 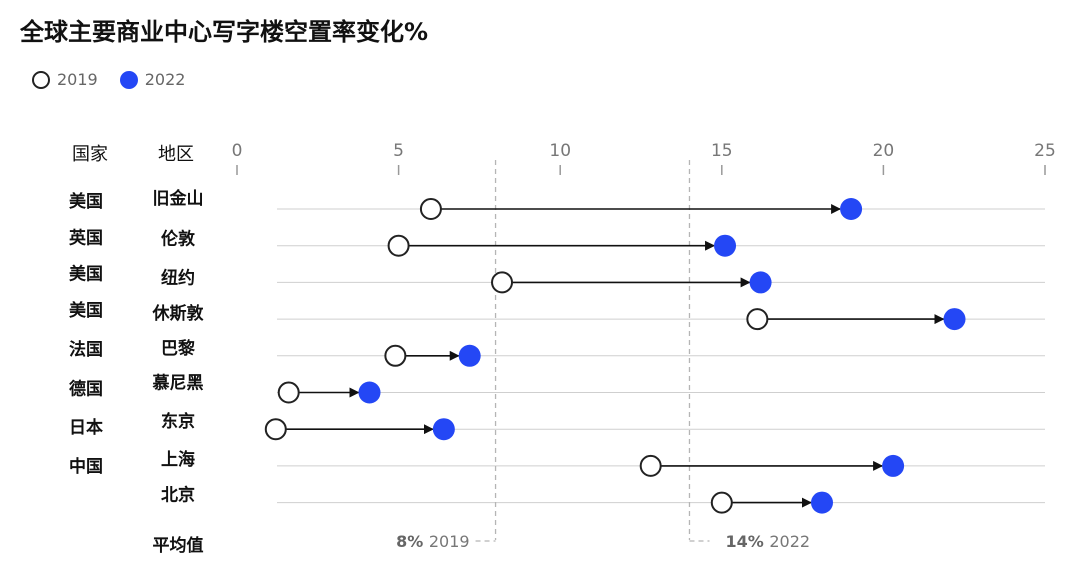 What do you see at coordinates (560, 151) in the screenshot?
I see `x-tick-label: 10` at bounding box center [560, 151].